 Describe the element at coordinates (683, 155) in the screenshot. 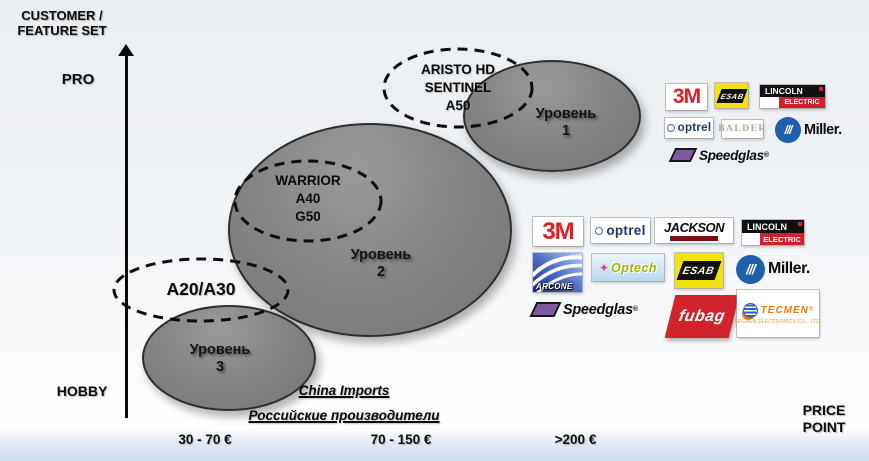

I see `speedglas-parallelogram-icon` at that location.